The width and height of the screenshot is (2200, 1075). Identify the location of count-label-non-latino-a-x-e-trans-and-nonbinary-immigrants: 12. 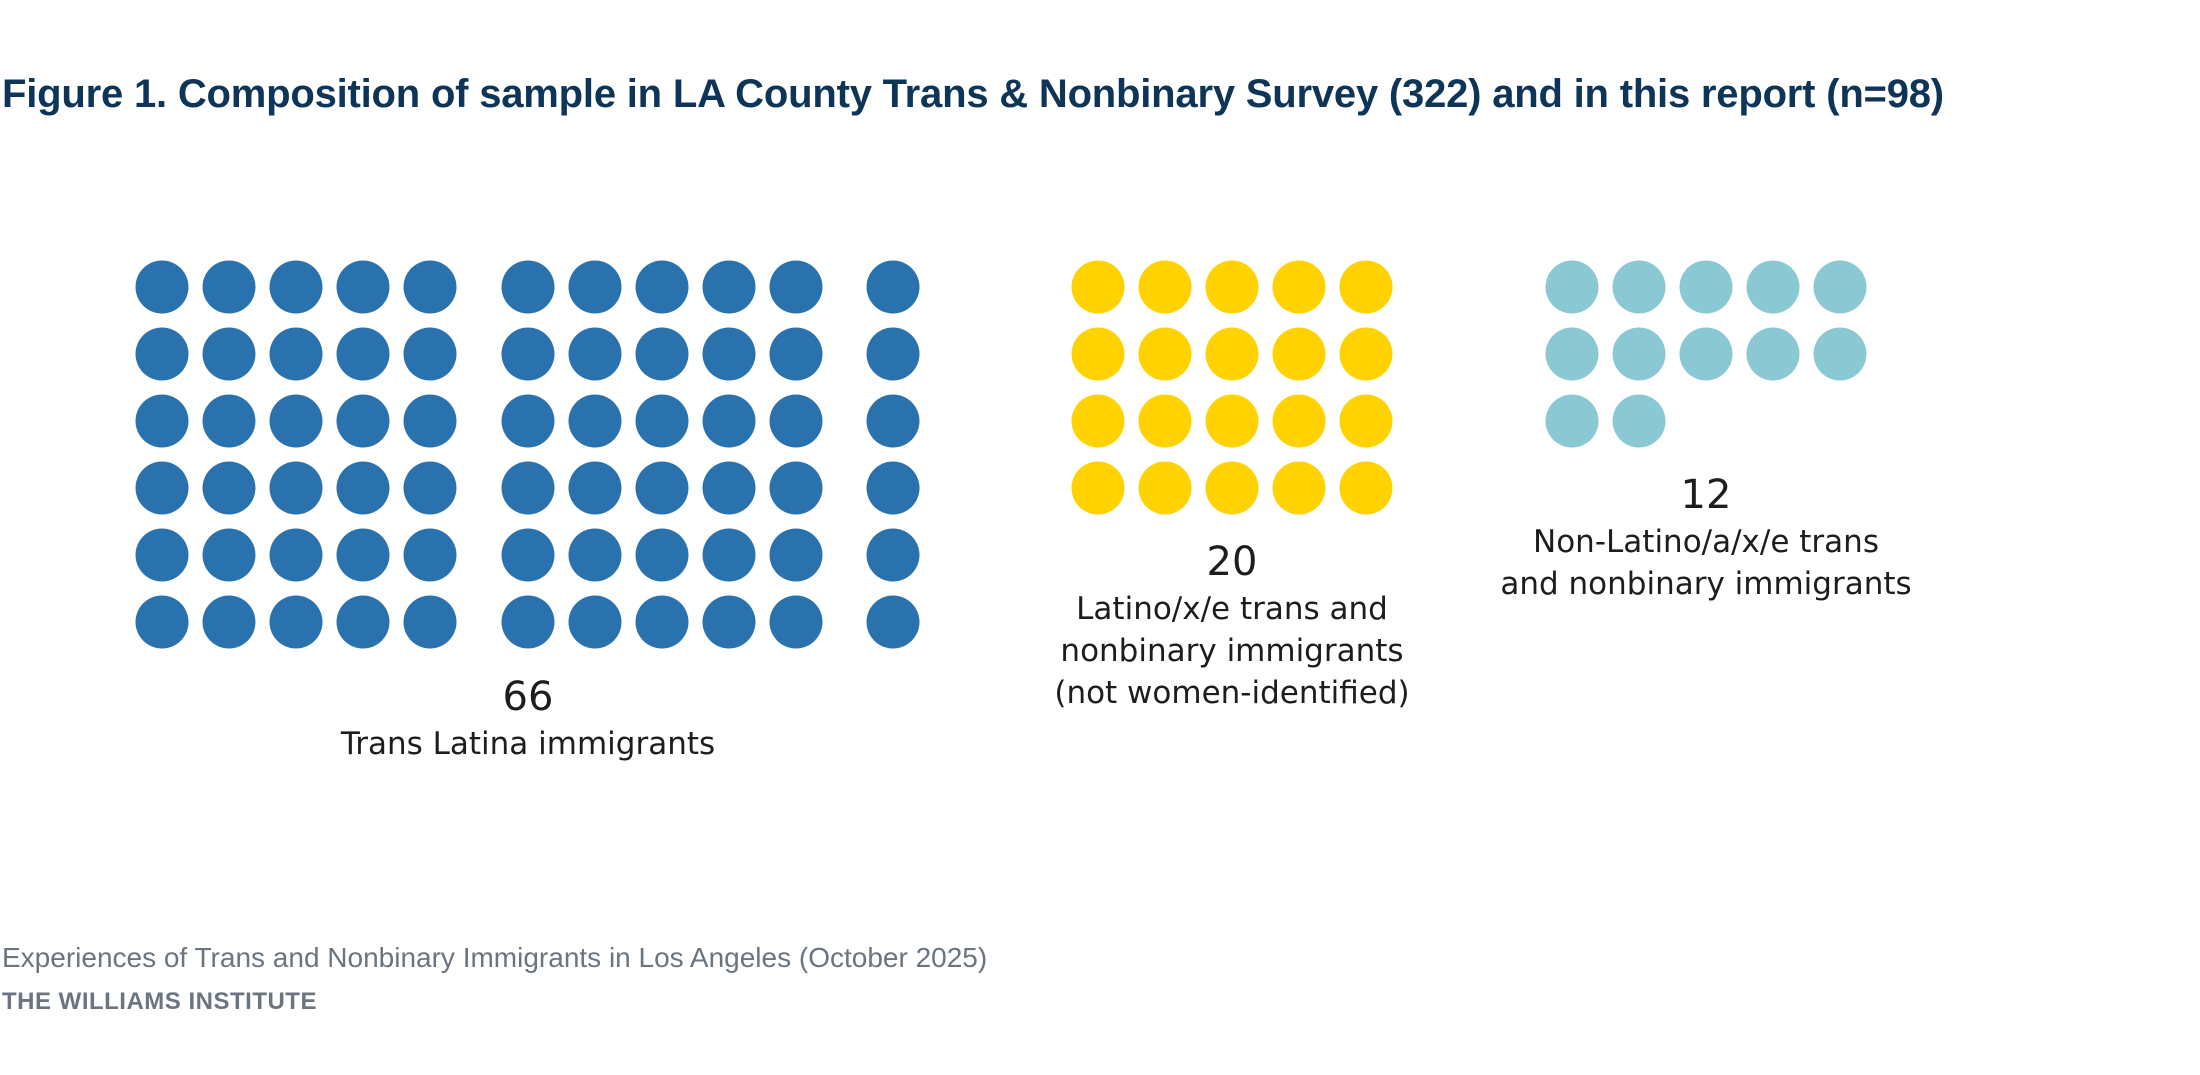
(1706, 495).